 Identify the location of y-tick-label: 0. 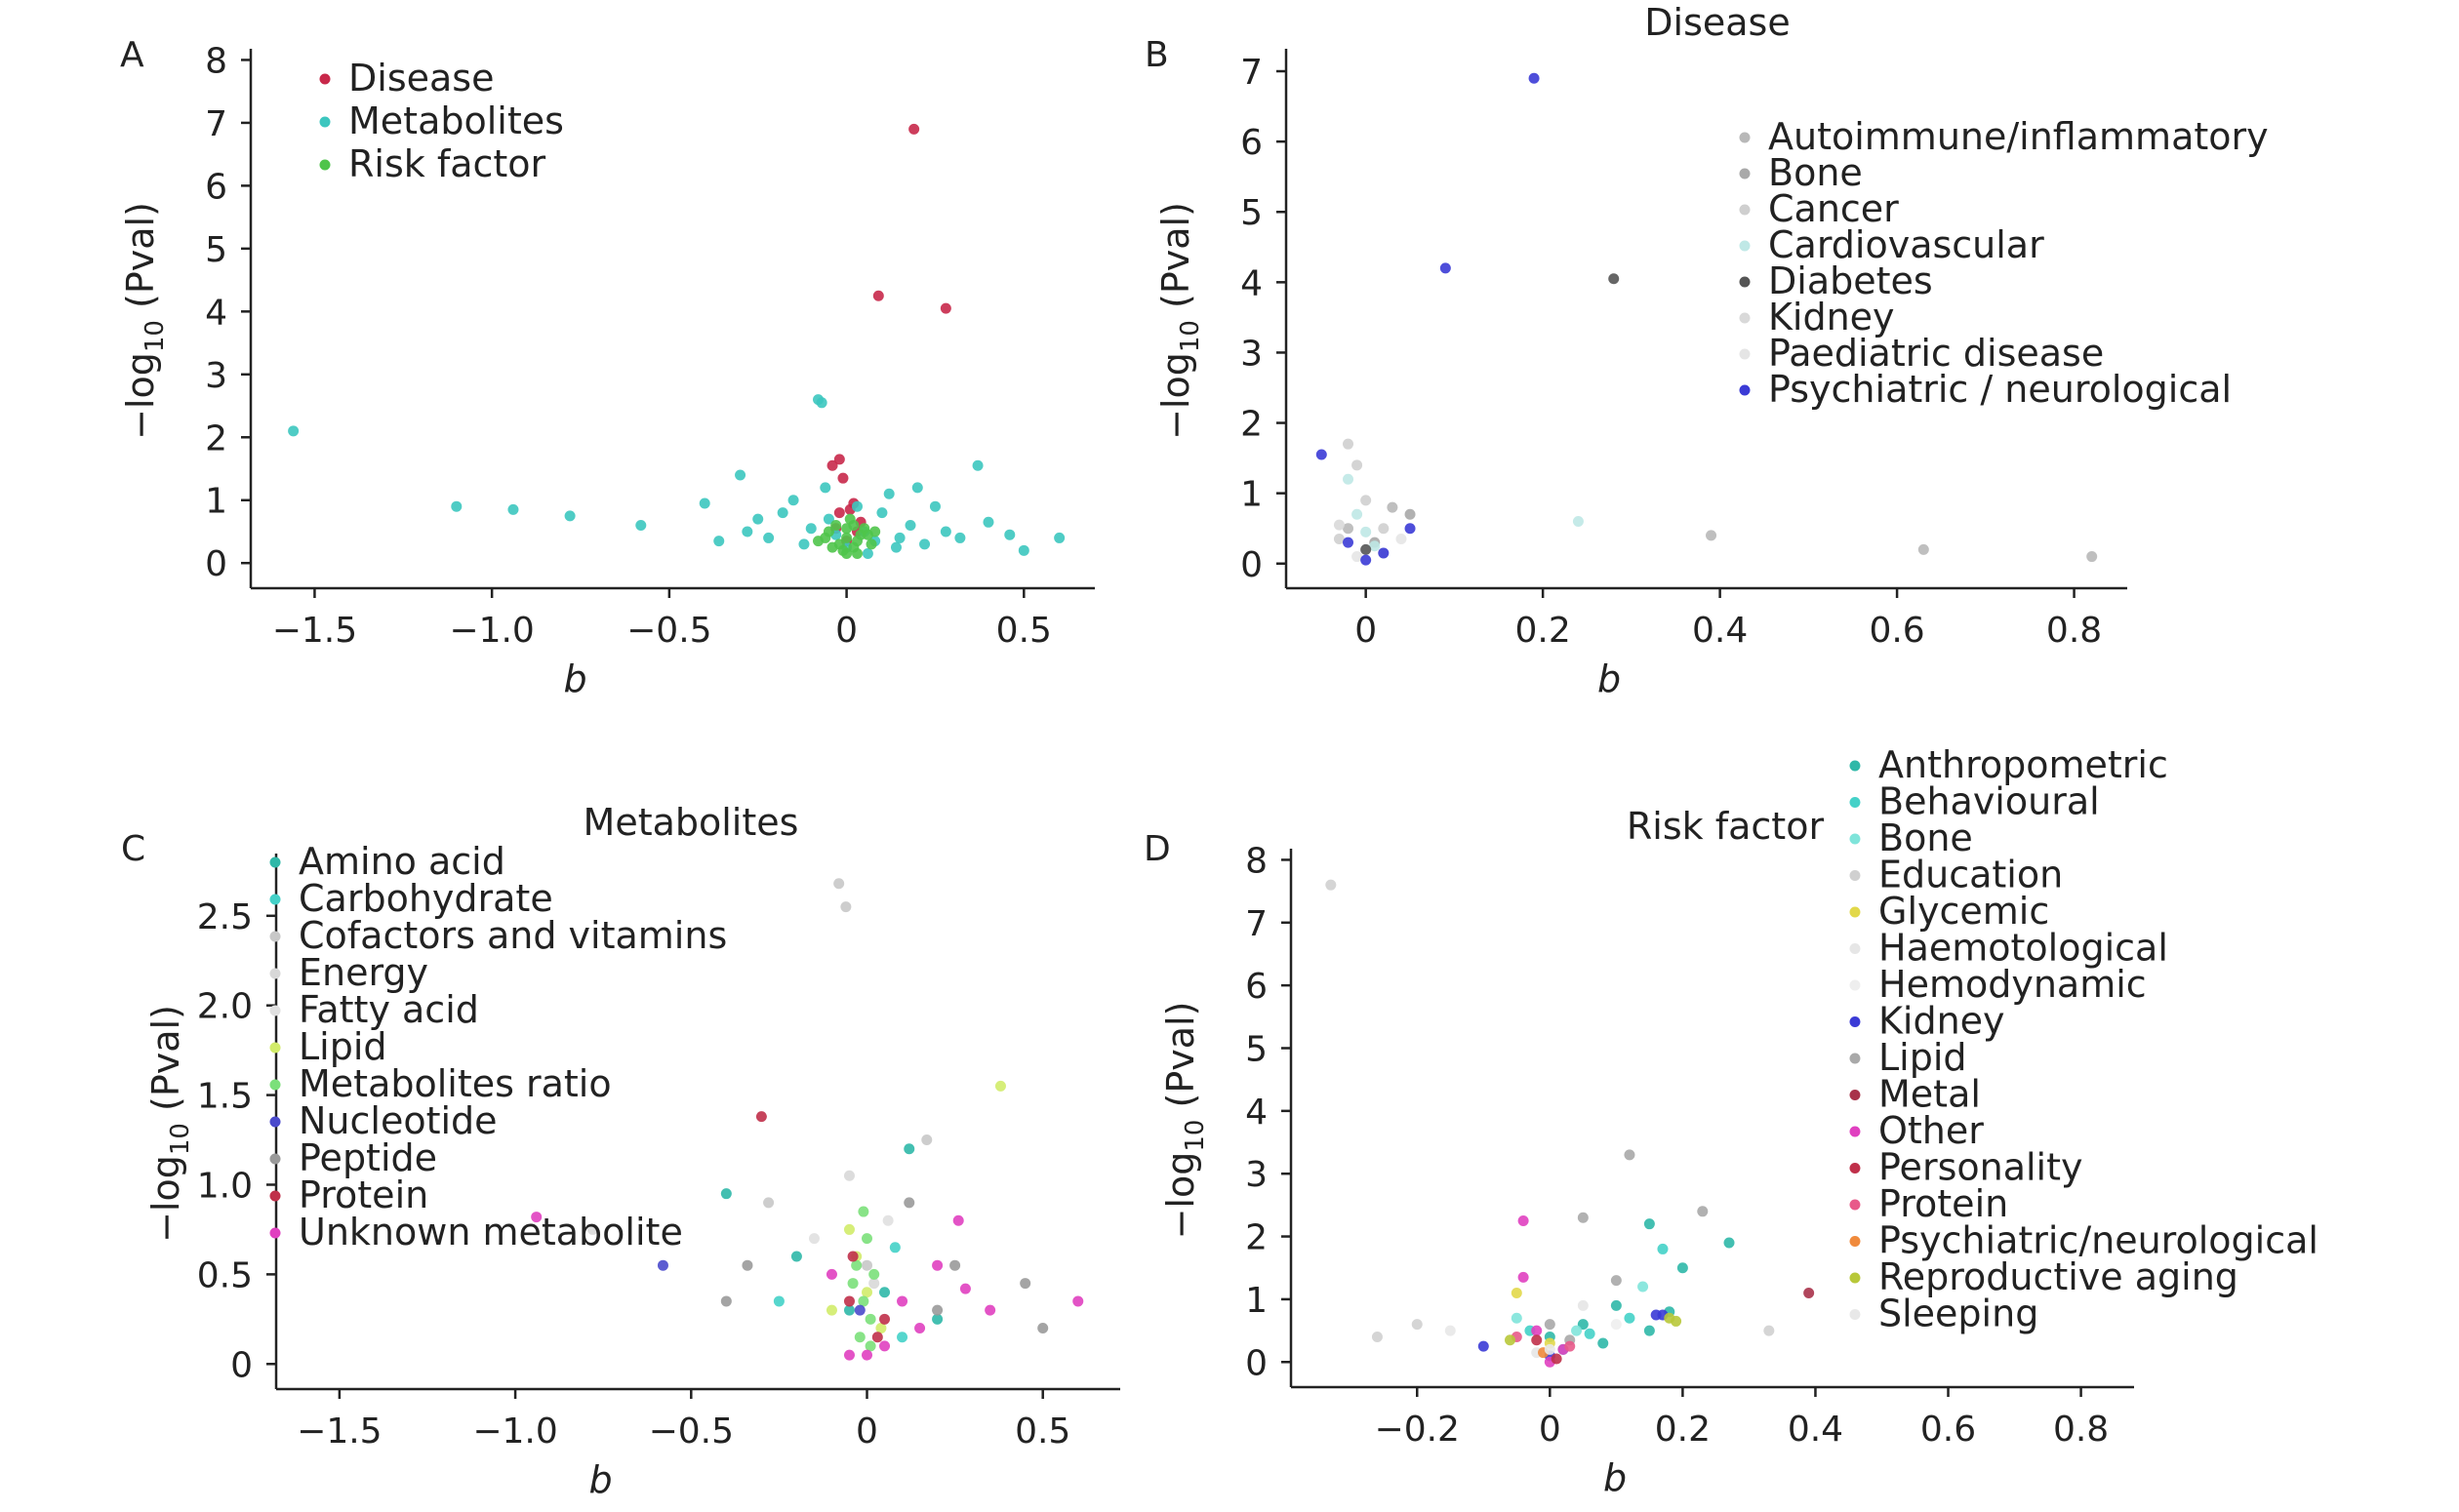
(1256, 1363).